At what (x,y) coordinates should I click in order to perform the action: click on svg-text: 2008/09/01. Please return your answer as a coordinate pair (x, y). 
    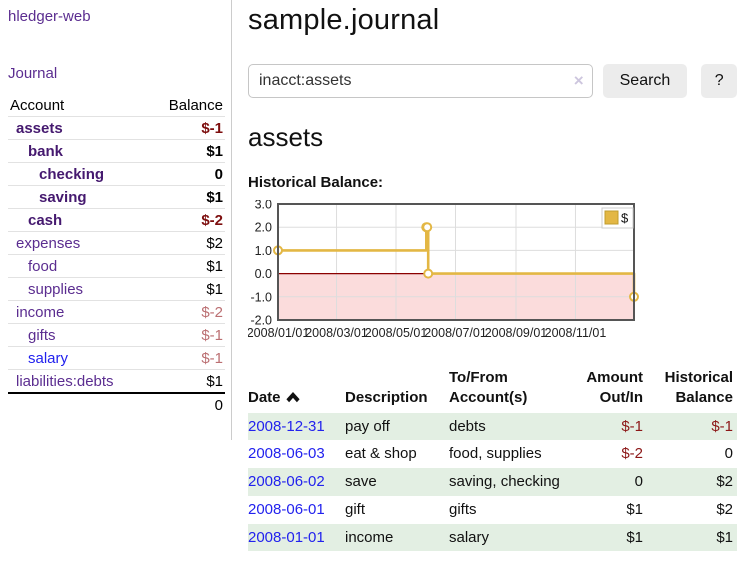
    Looking at the image, I should click on (516, 333).